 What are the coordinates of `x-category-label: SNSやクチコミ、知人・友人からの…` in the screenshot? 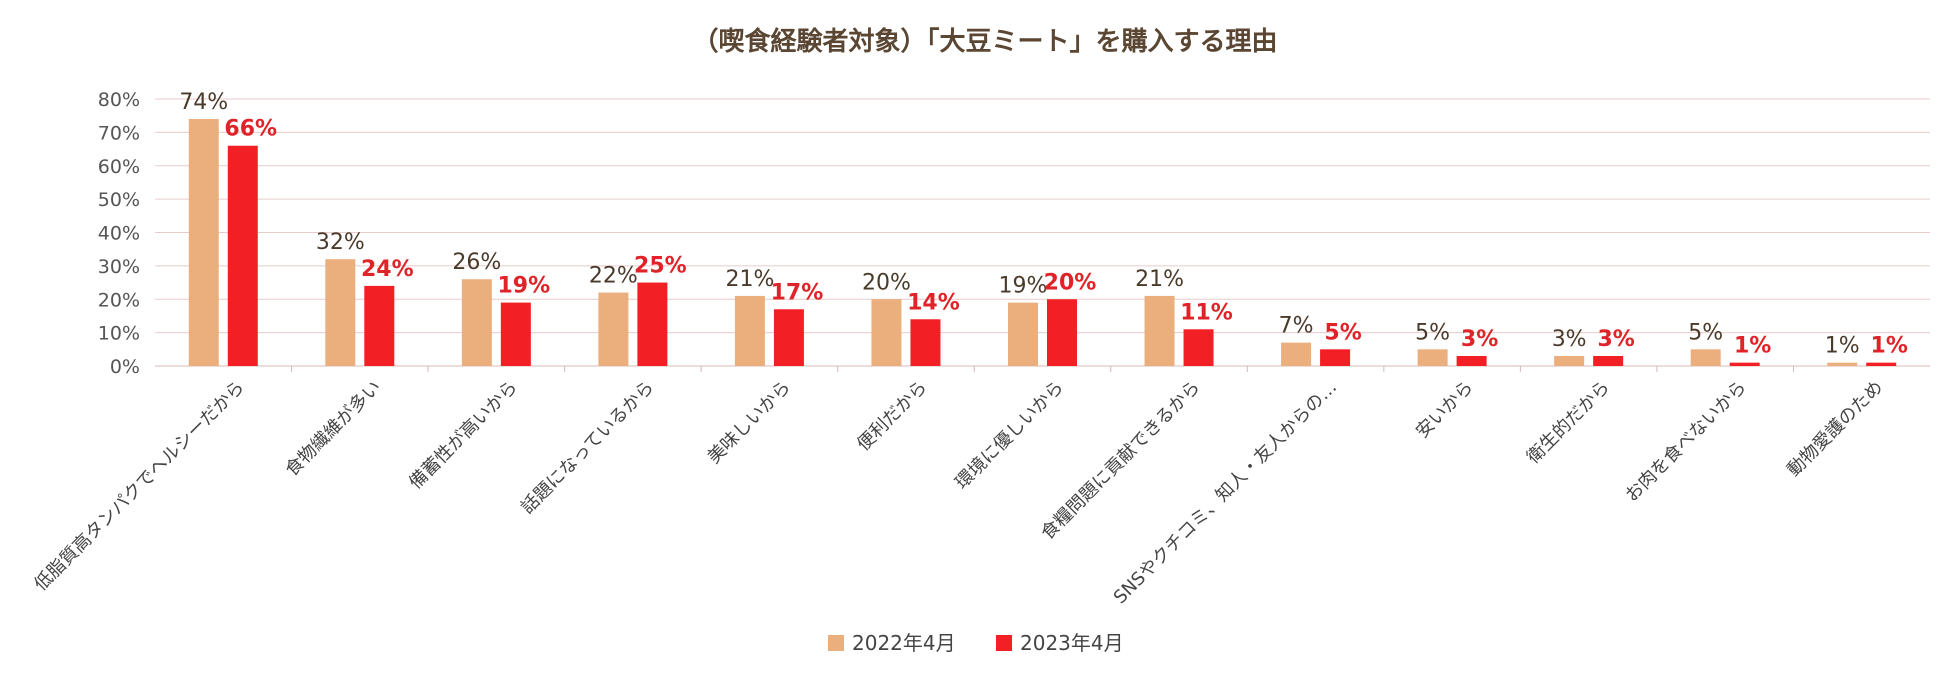 It's located at (1225, 492).